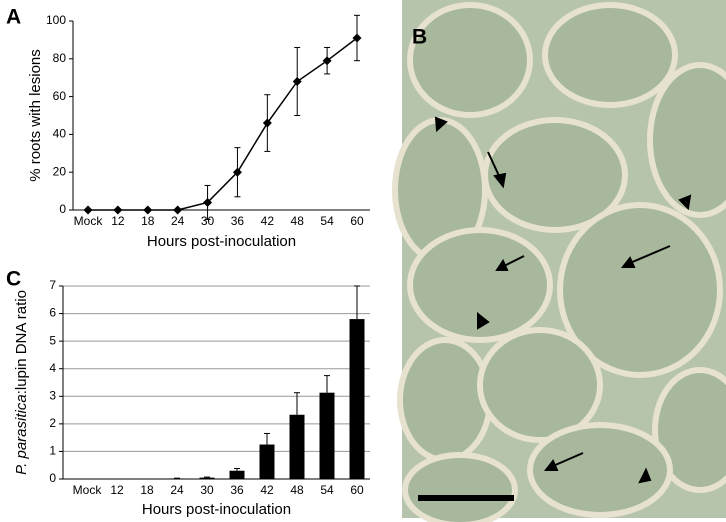 Image resolution: width=726 pixels, height=522 pixels. What do you see at coordinates (56, 20) in the screenshot?
I see `y-tick-label: 100` at bounding box center [56, 20].